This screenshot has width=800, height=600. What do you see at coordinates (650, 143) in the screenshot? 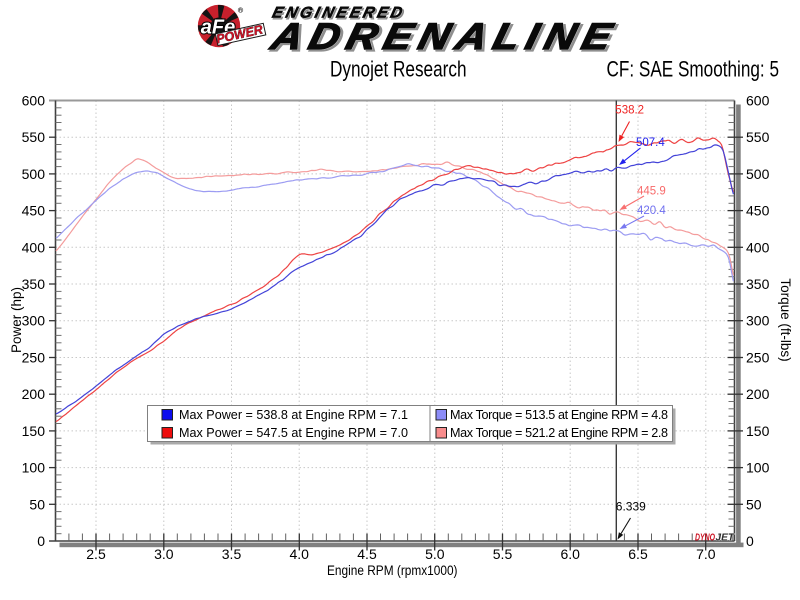
I see `svg-text: 507.4` at bounding box center [650, 143].